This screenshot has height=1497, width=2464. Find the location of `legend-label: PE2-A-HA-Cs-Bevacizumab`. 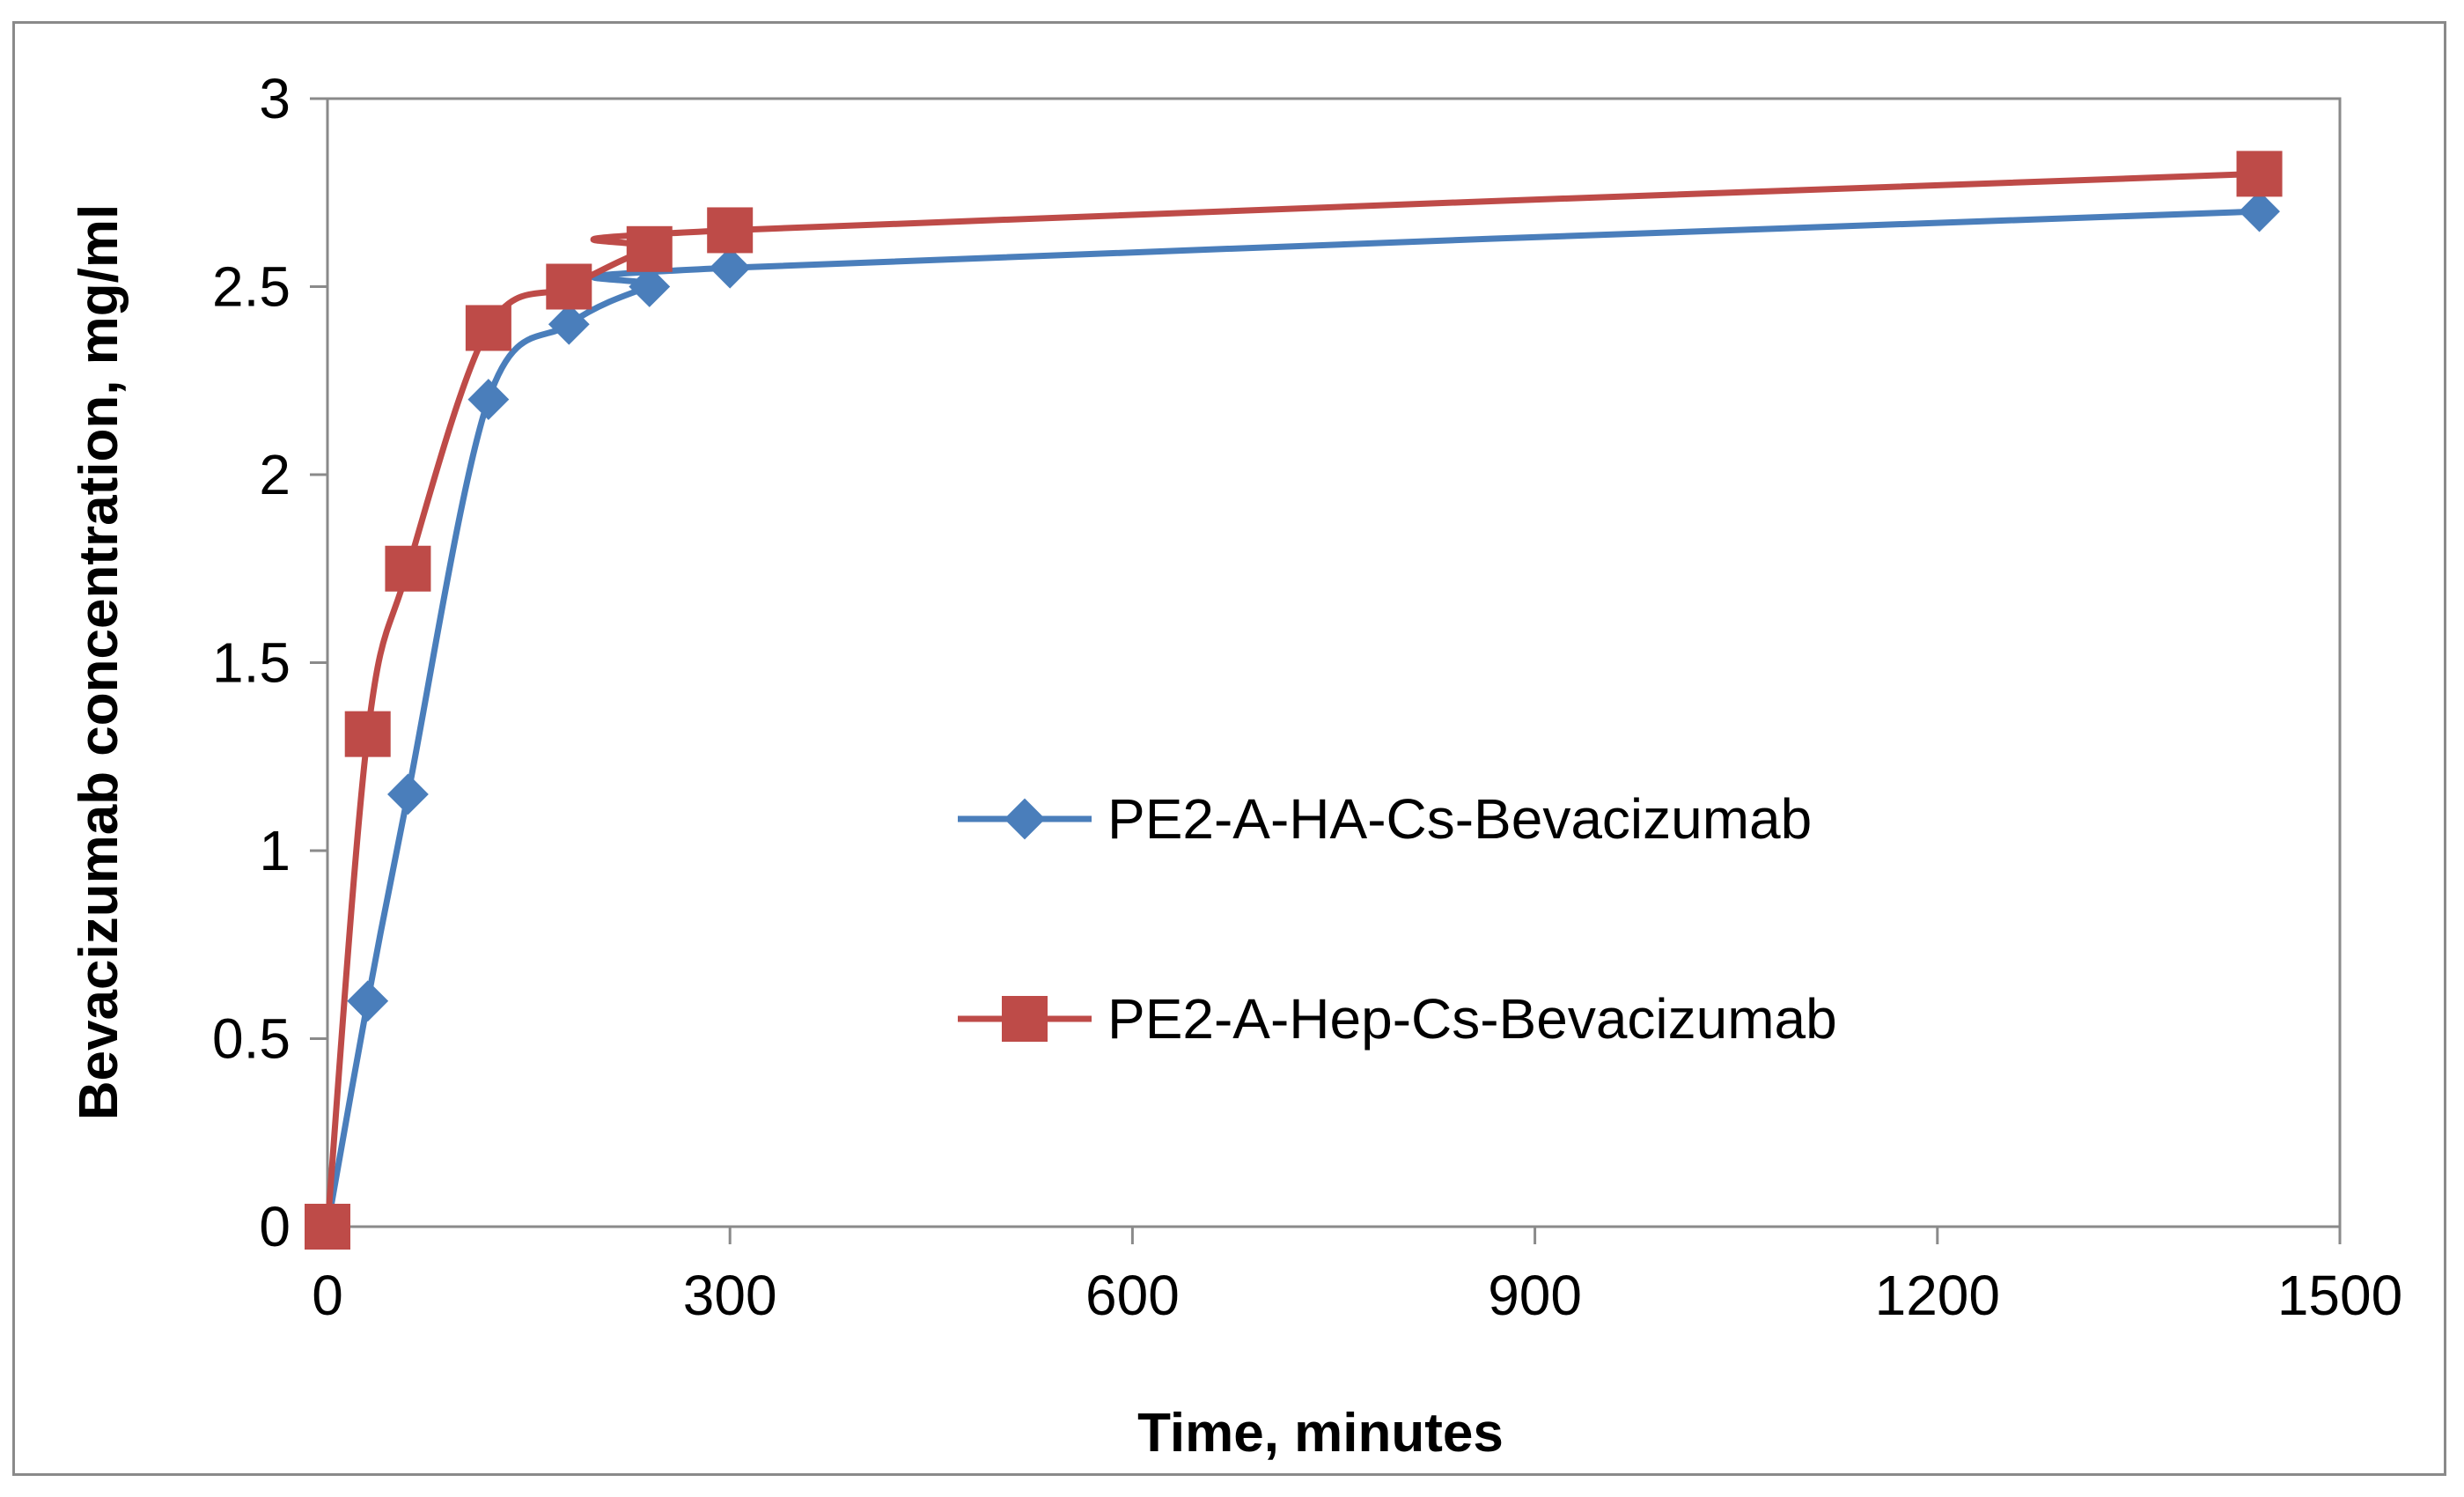

legend-label: PE2-A-HA-Cs-Bevacizumab is located at coordinates (1459, 819).